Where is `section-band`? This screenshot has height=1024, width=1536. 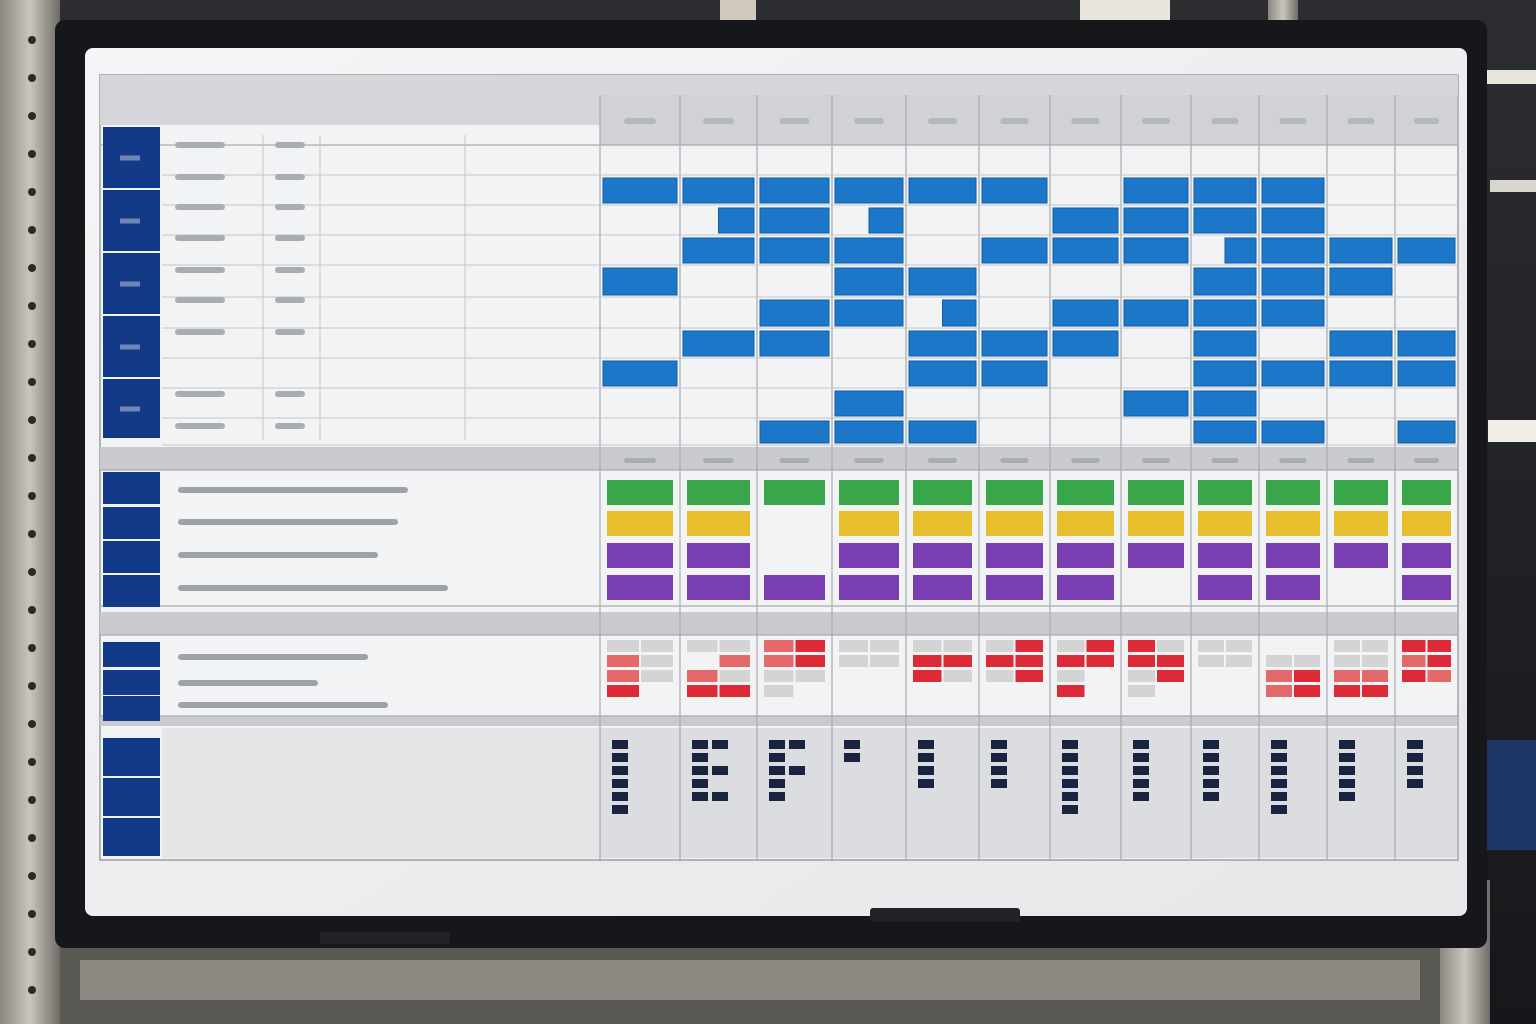
section-band is located at coordinates (779, 721).